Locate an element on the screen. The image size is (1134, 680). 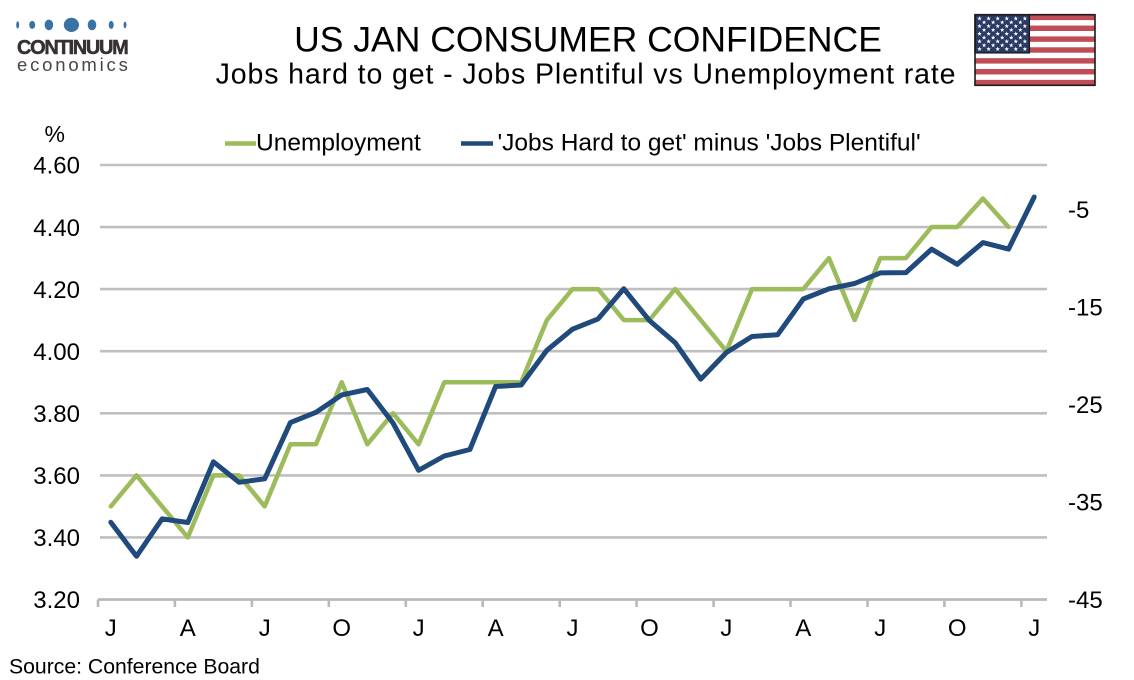
svg-text: 4.40 is located at coordinates (56, 228).